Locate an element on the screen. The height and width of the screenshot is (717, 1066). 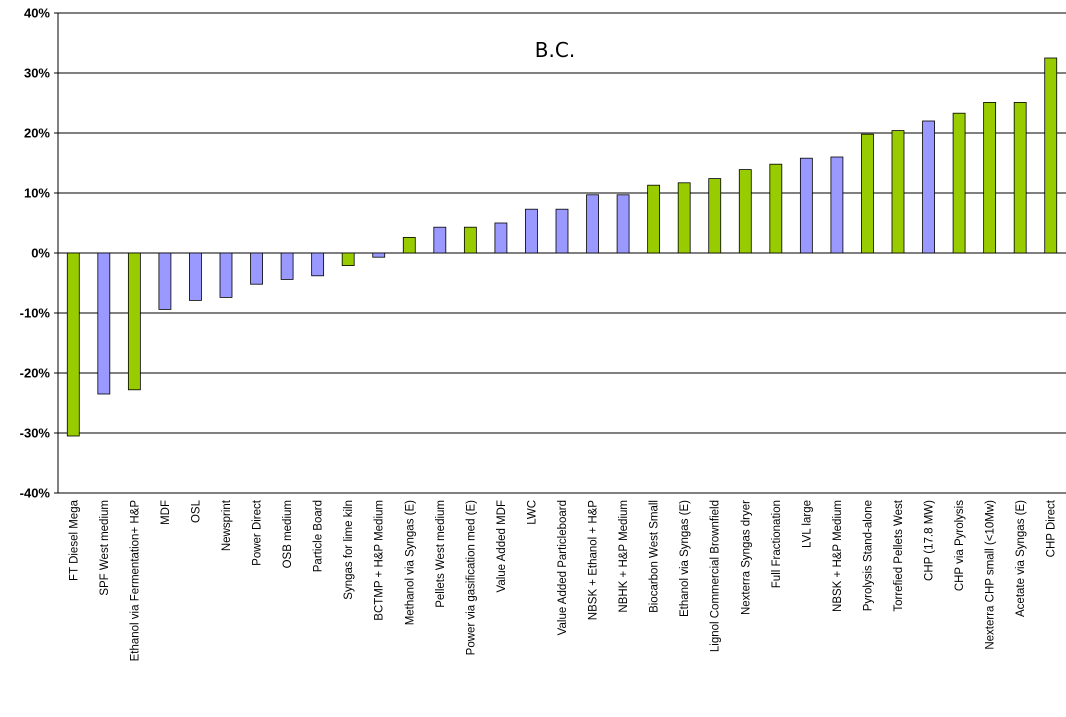
x-tick-label: Nexterra CHP small (<10Mw) is located at coordinates (991, 575).